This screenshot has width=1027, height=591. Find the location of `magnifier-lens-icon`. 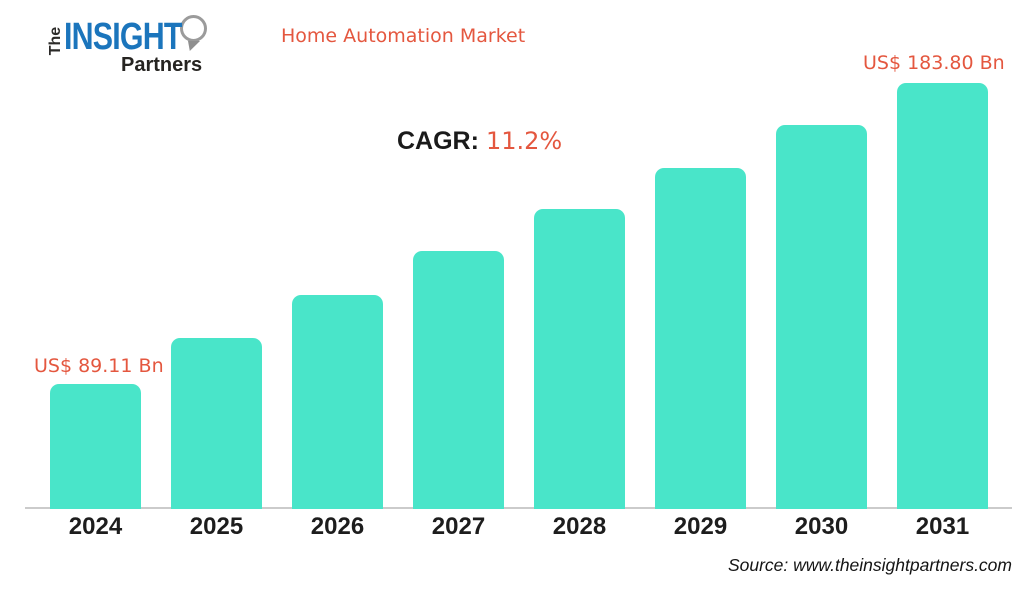

magnifier-lens-icon is located at coordinates (193, 28).